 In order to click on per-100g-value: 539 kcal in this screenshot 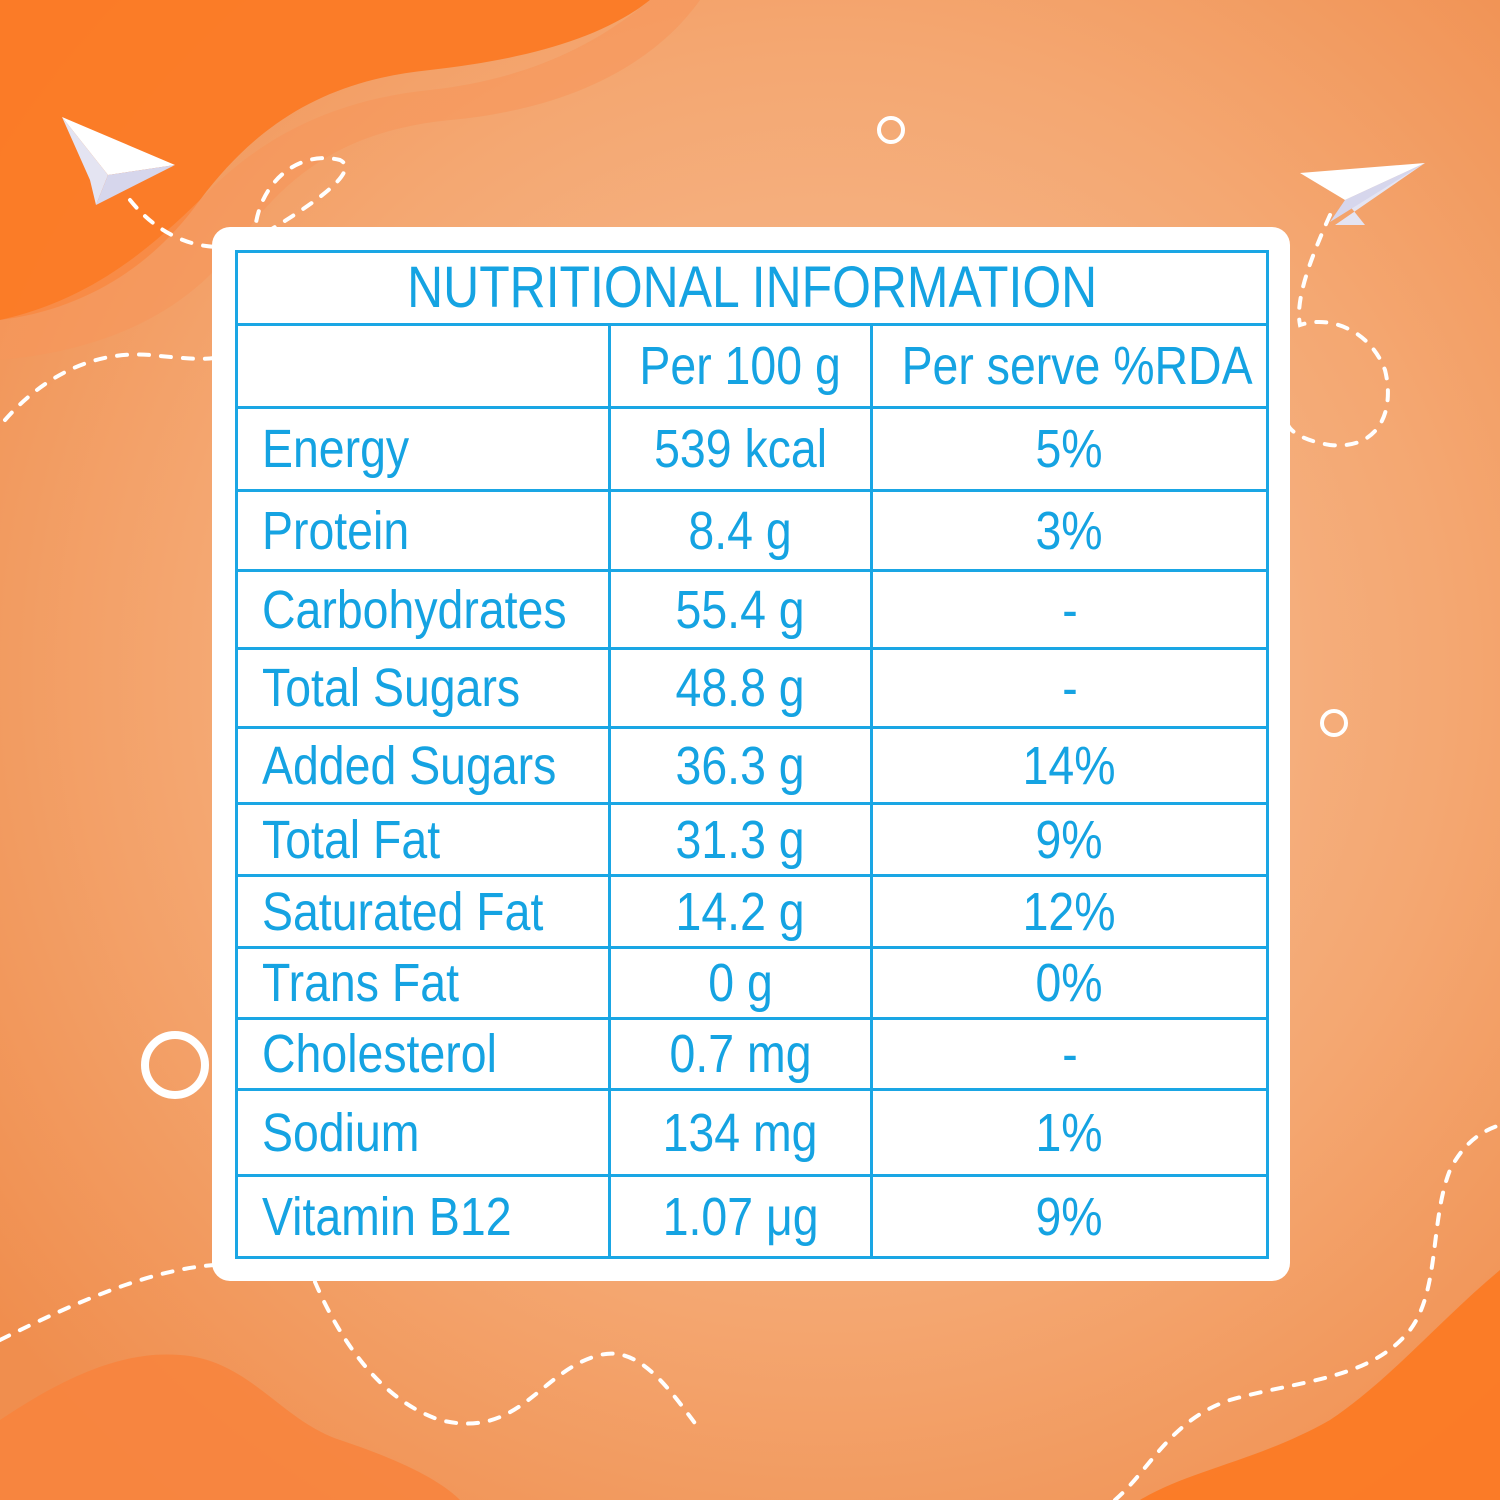, I will do `click(740, 449)`.